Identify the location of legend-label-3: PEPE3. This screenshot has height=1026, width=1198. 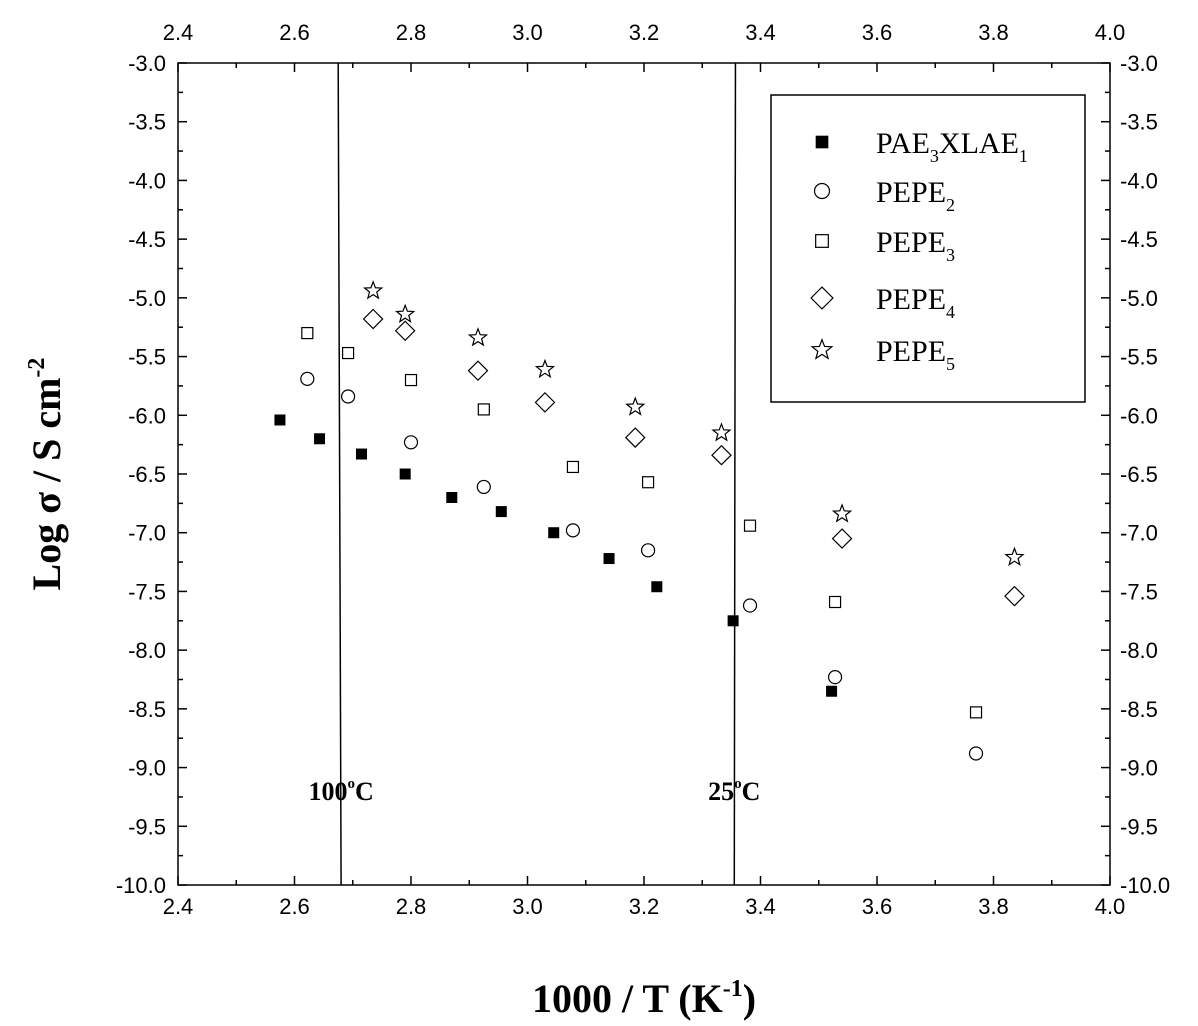
(915, 245).